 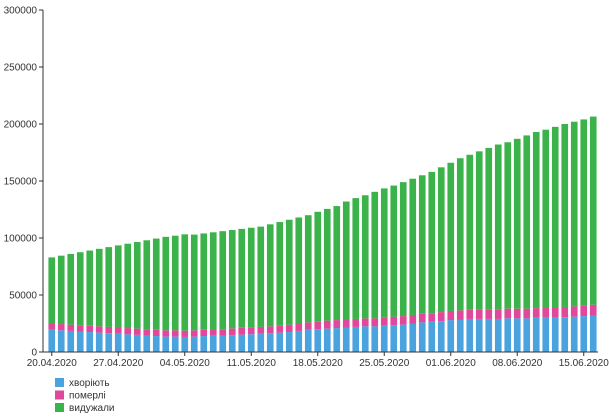 What do you see at coordinates (318, 363) in the screenshot?
I see `x-tick-label: 18.05.2020` at bounding box center [318, 363].